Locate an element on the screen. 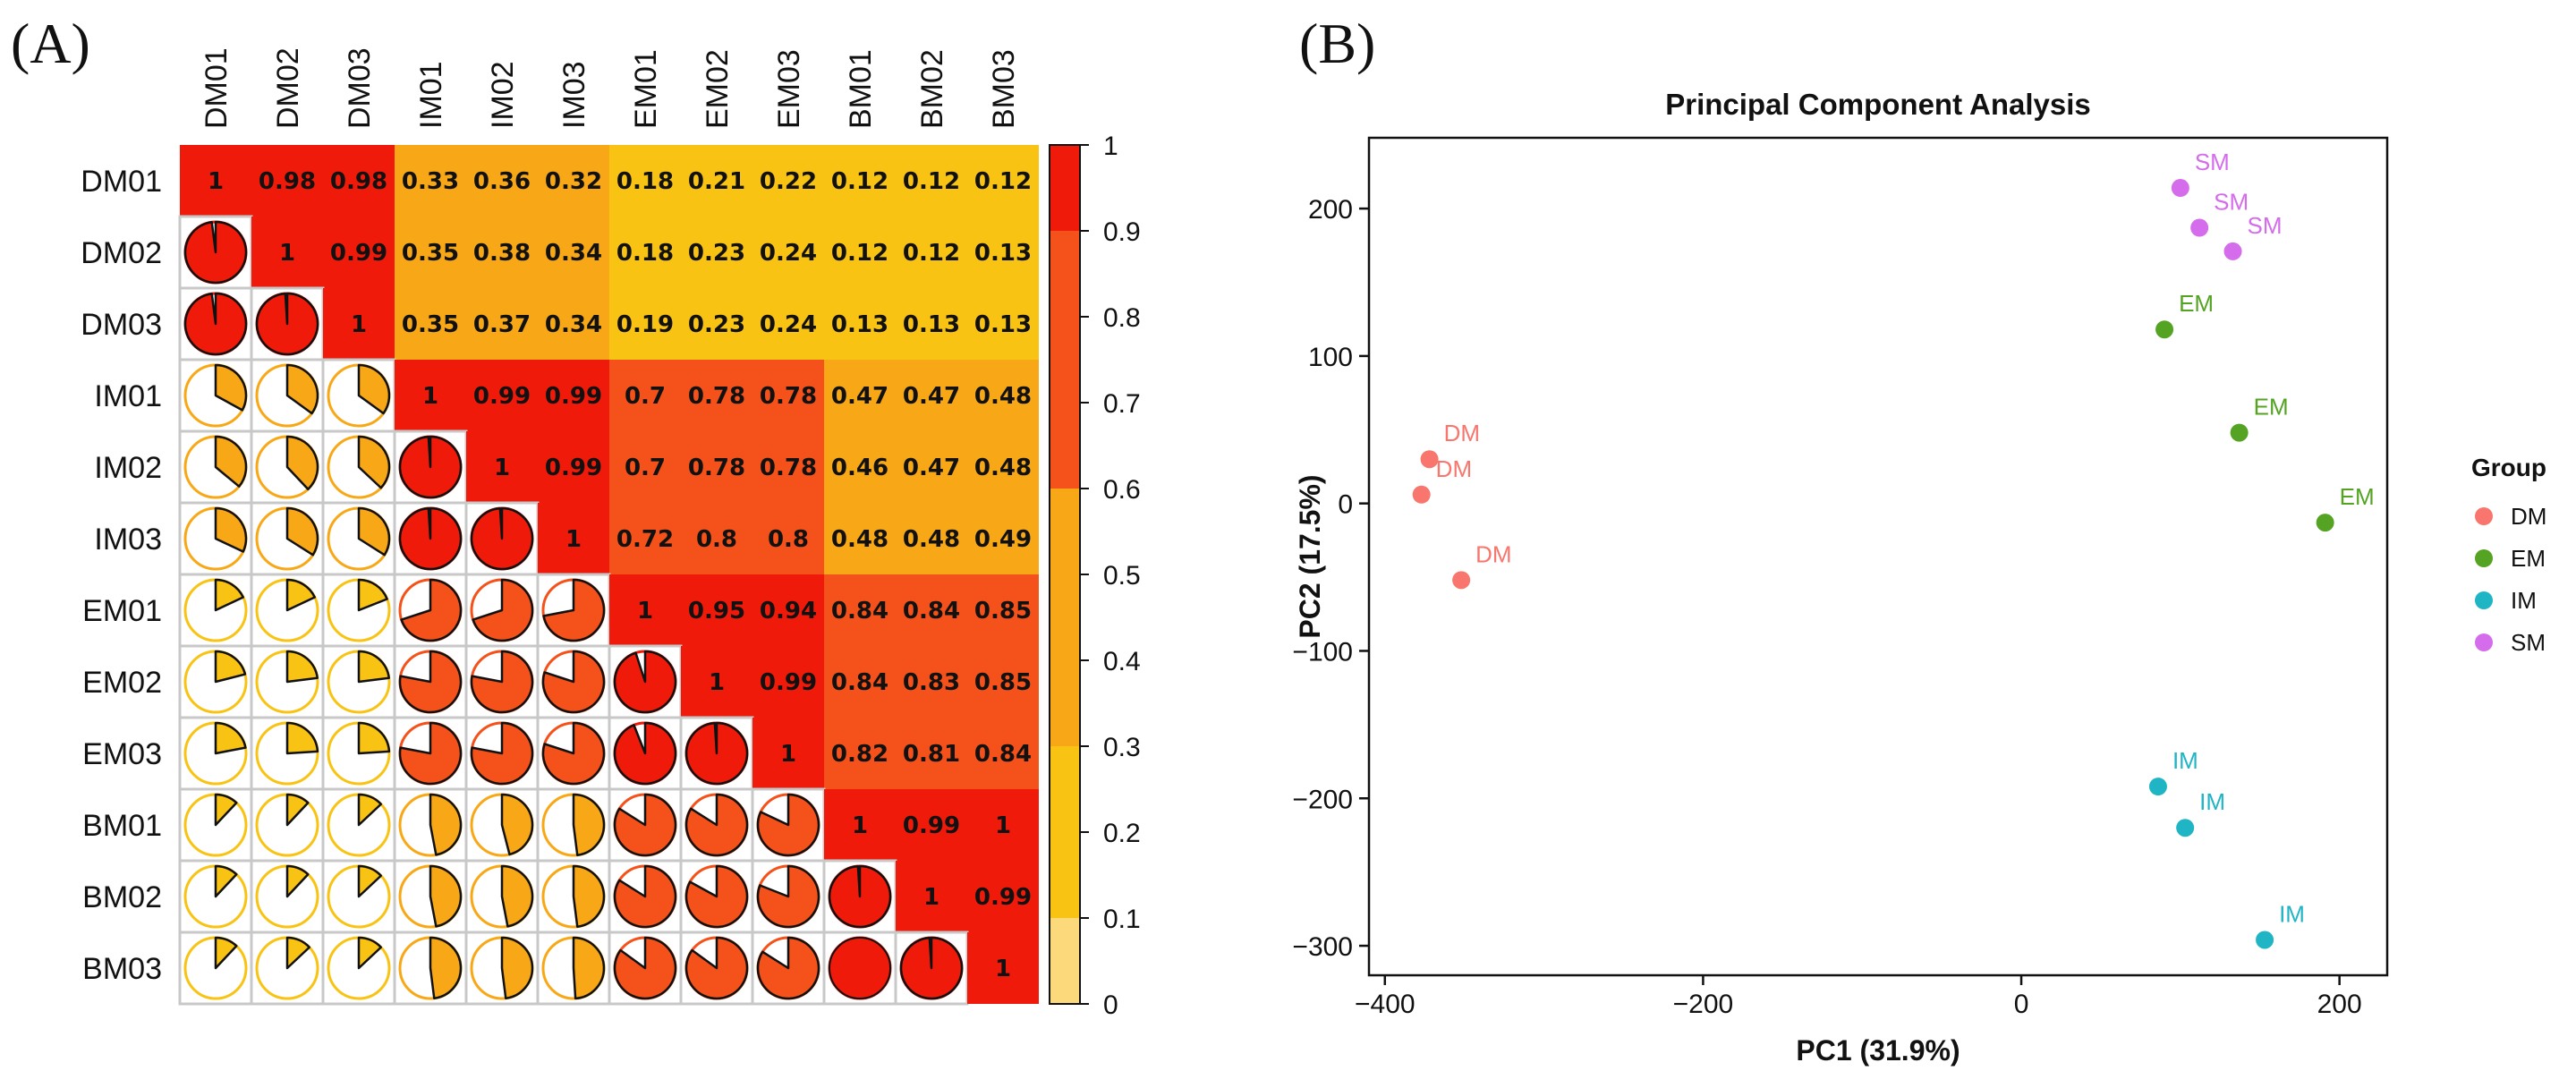 This screenshot has width=2576, height=1071. point-label: EM is located at coordinates (2357, 496).